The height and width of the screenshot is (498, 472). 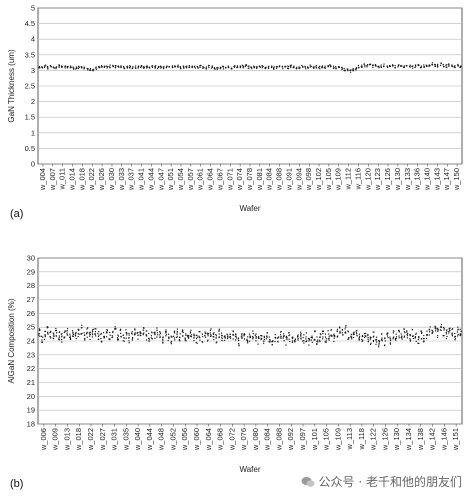 I want to click on x-tick-label: w_052, so click(x=172, y=439).